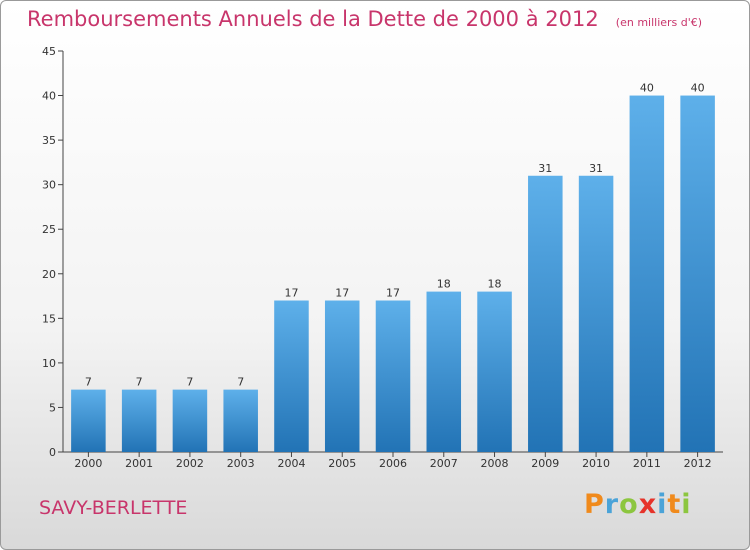 The image size is (750, 550). Describe the element at coordinates (545, 463) in the screenshot. I see `x-tick-label: 2009` at that location.